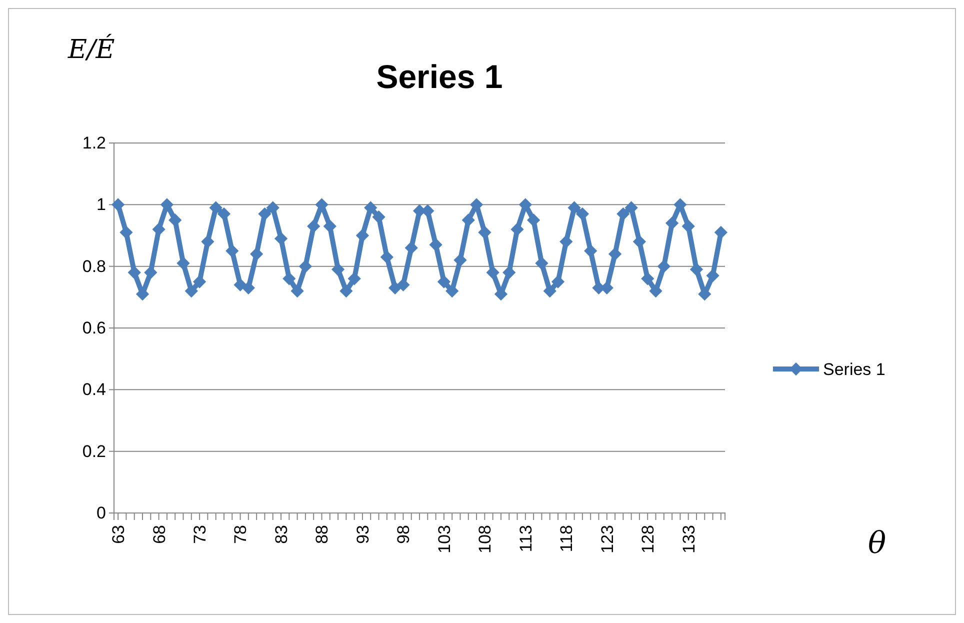  What do you see at coordinates (439, 76) in the screenshot?
I see `chart-title: Series 1` at bounding box center [439, 76].